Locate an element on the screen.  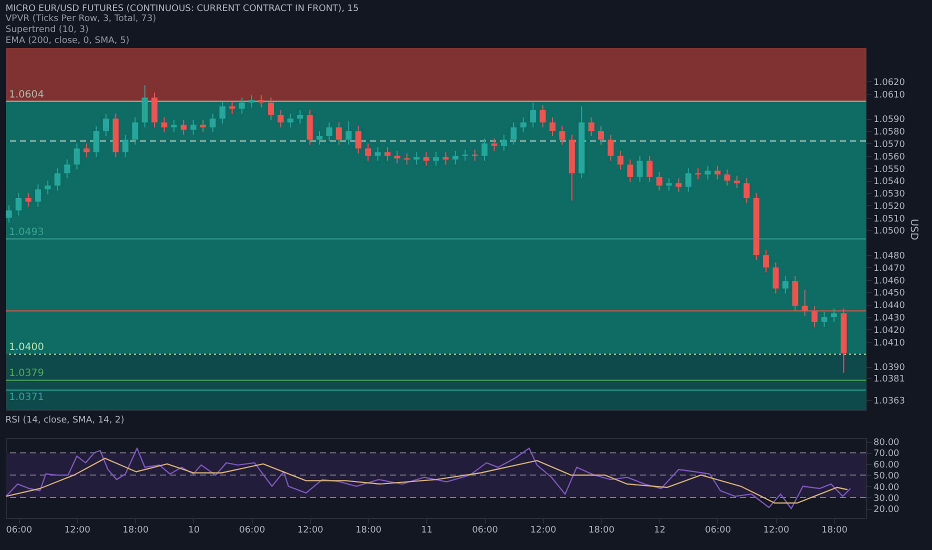
ref-line-label: 1.0379 is located at coordinates (26, 374).